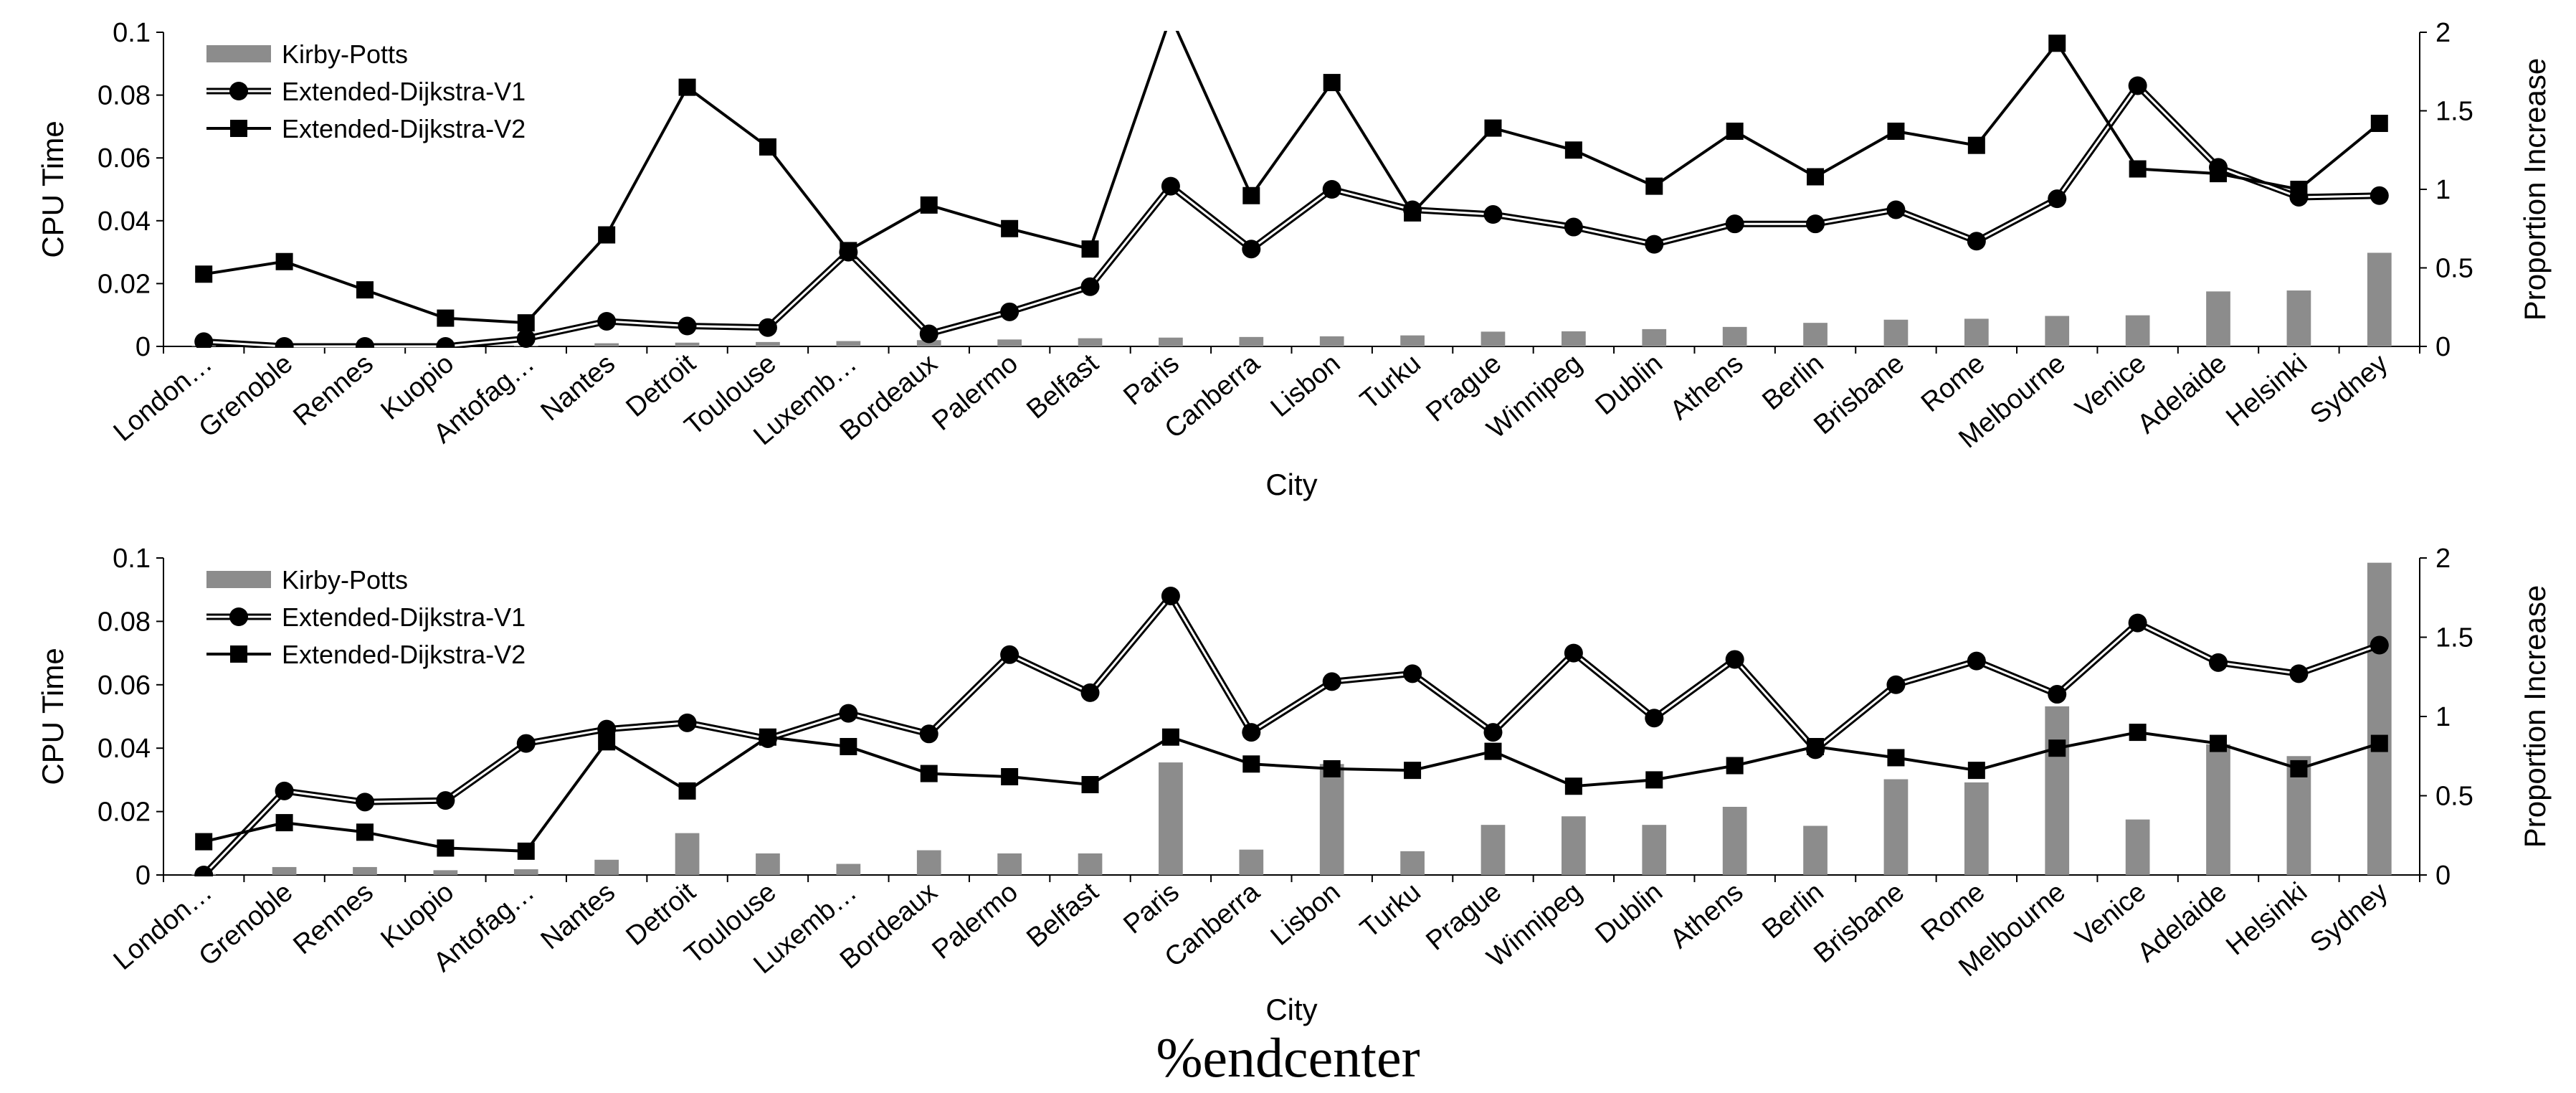 The height and width of the screenshot is (1093, 2576). I want to click on panel1-xtick-label: Turku, so click(1391, 383).